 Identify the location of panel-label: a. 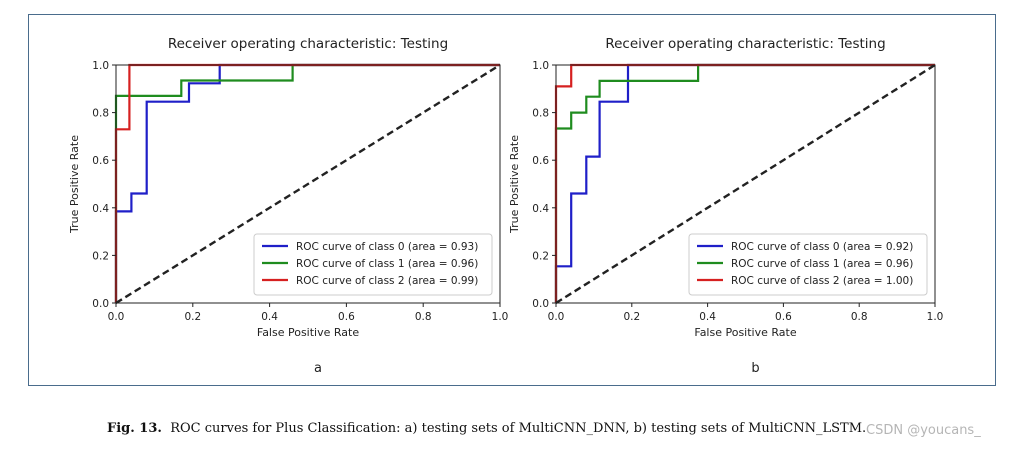
(318, 368).